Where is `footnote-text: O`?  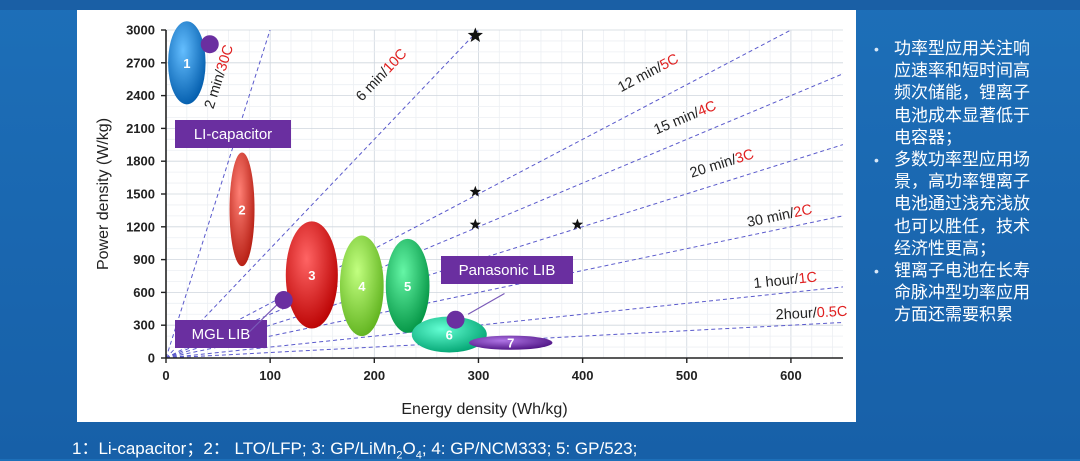 footnote-text: O is located at coordinates (409, 448).